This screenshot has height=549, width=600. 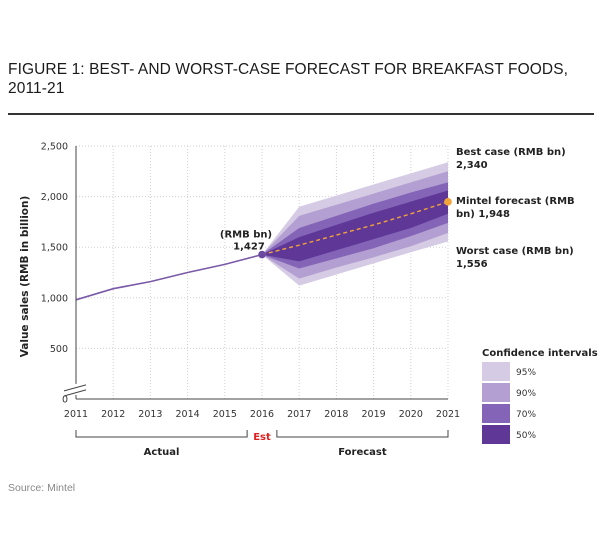 I want to click on period-label-est: Est, so click(x=262, y=437).